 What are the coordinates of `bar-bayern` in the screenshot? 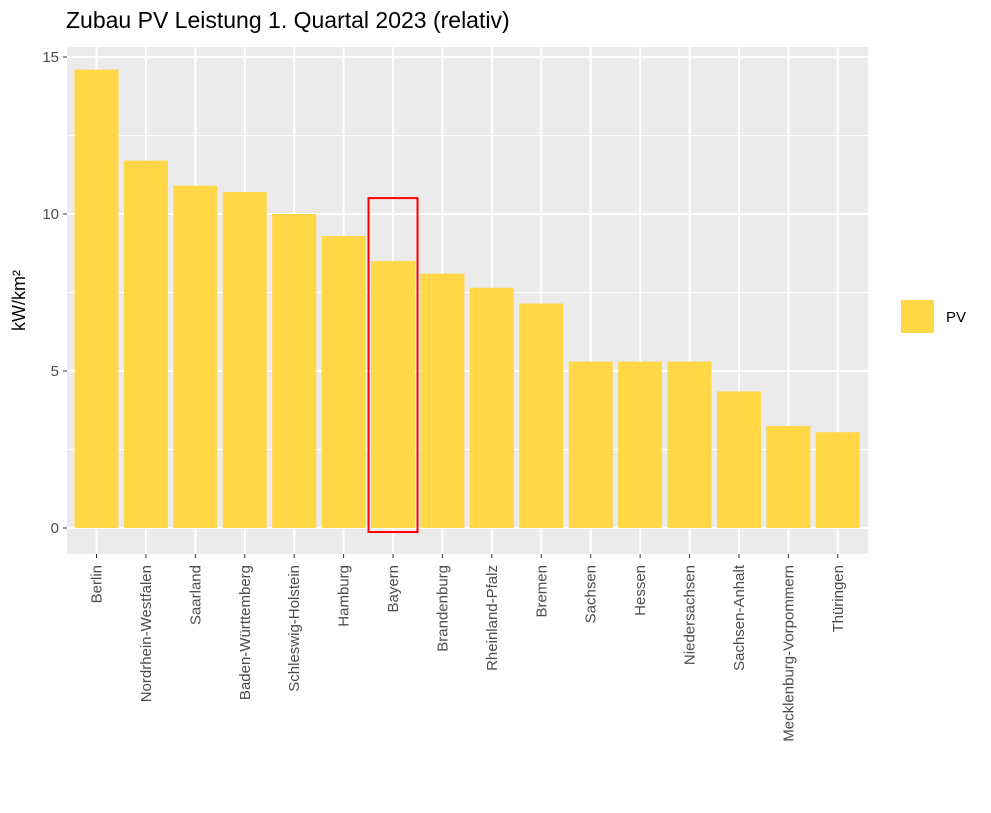 It's located at (393, 394).